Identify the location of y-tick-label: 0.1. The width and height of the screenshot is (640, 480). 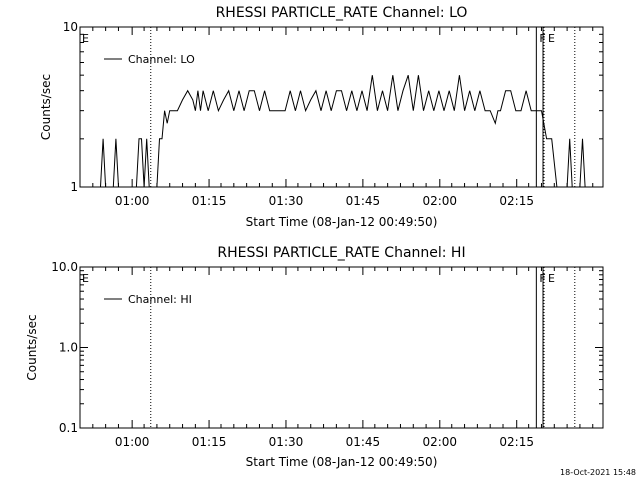
(68, 428).